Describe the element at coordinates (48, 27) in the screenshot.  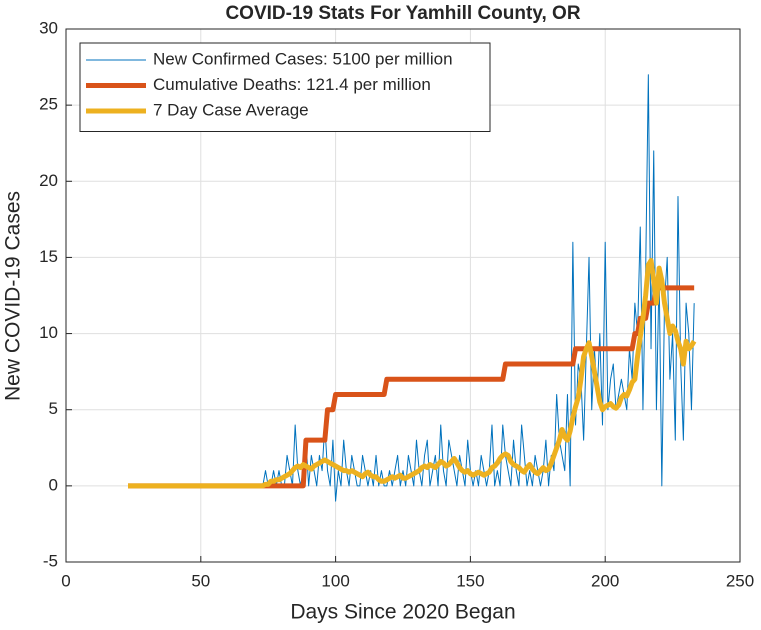
I see `y-tick-label: 30` at that location.